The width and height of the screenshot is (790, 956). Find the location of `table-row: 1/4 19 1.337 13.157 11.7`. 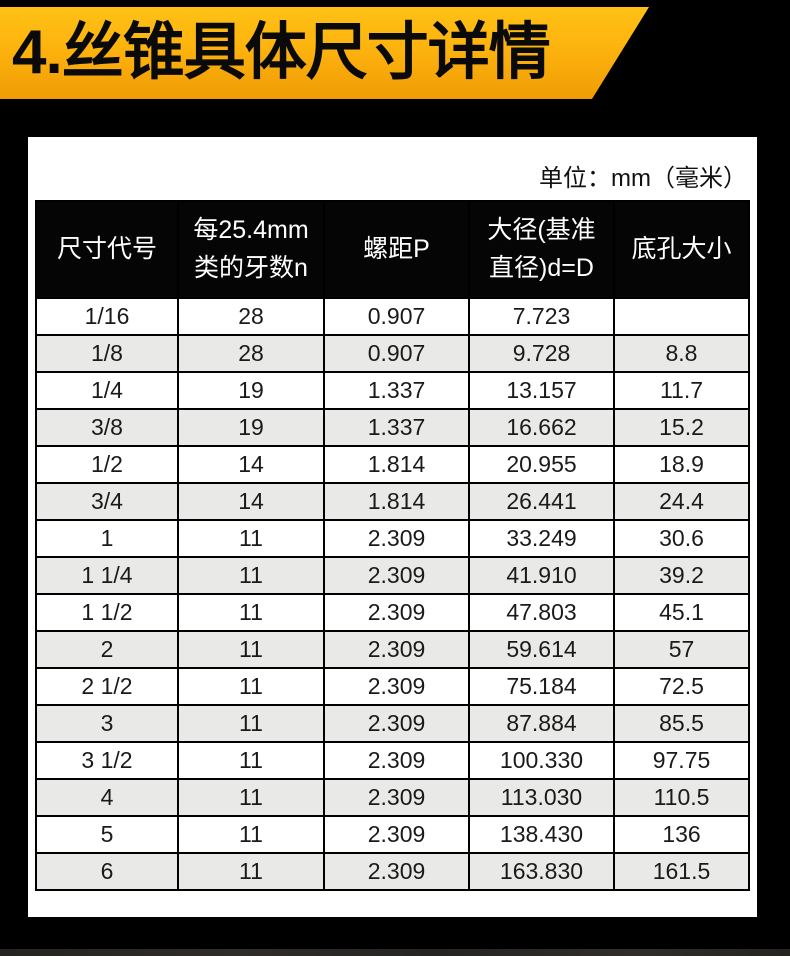

table-row: 1/4 19 1.337 13.157 11.7 is located at coordinates (392, 390).